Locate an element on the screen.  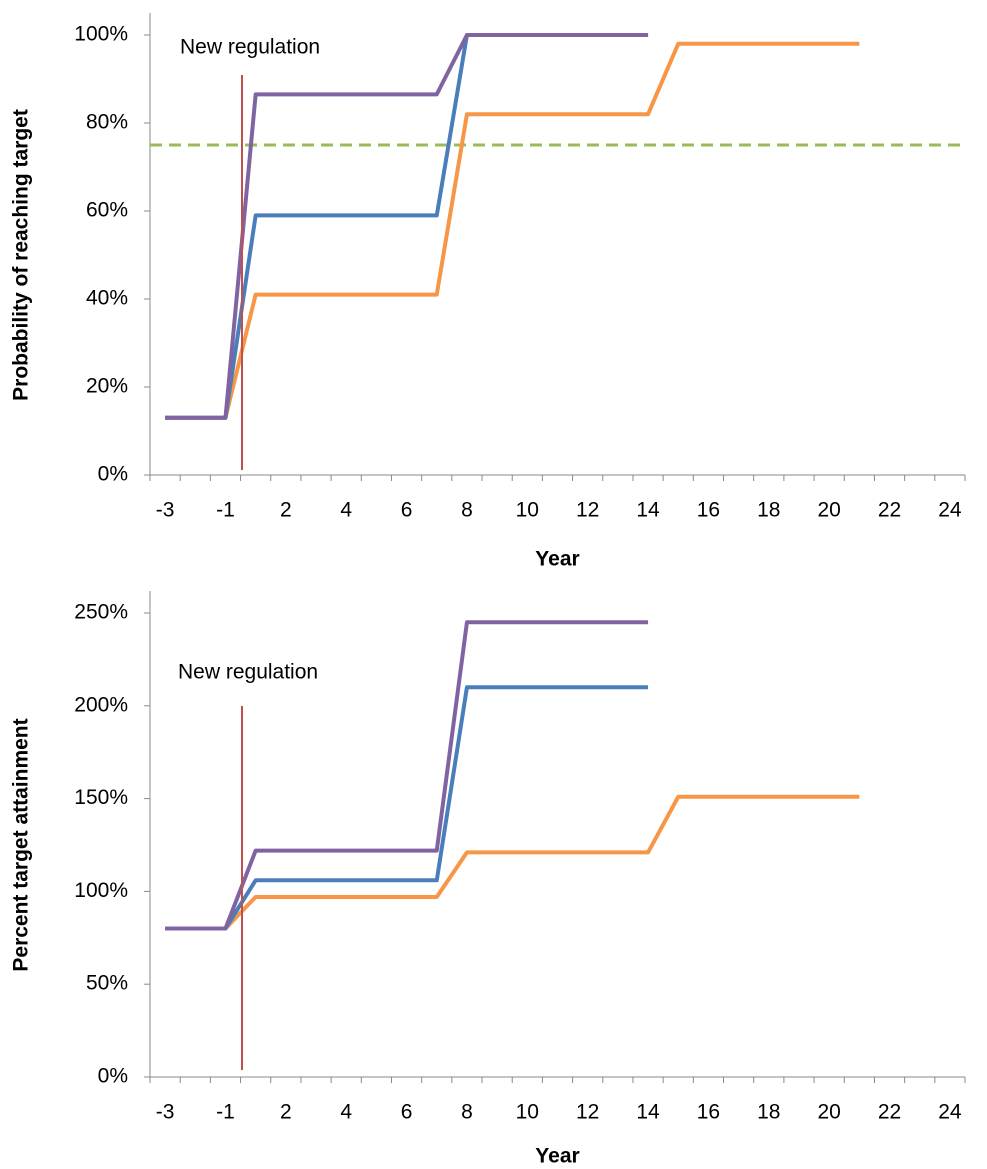
y-tick-label: 50% is located at coordinates (107, 983).